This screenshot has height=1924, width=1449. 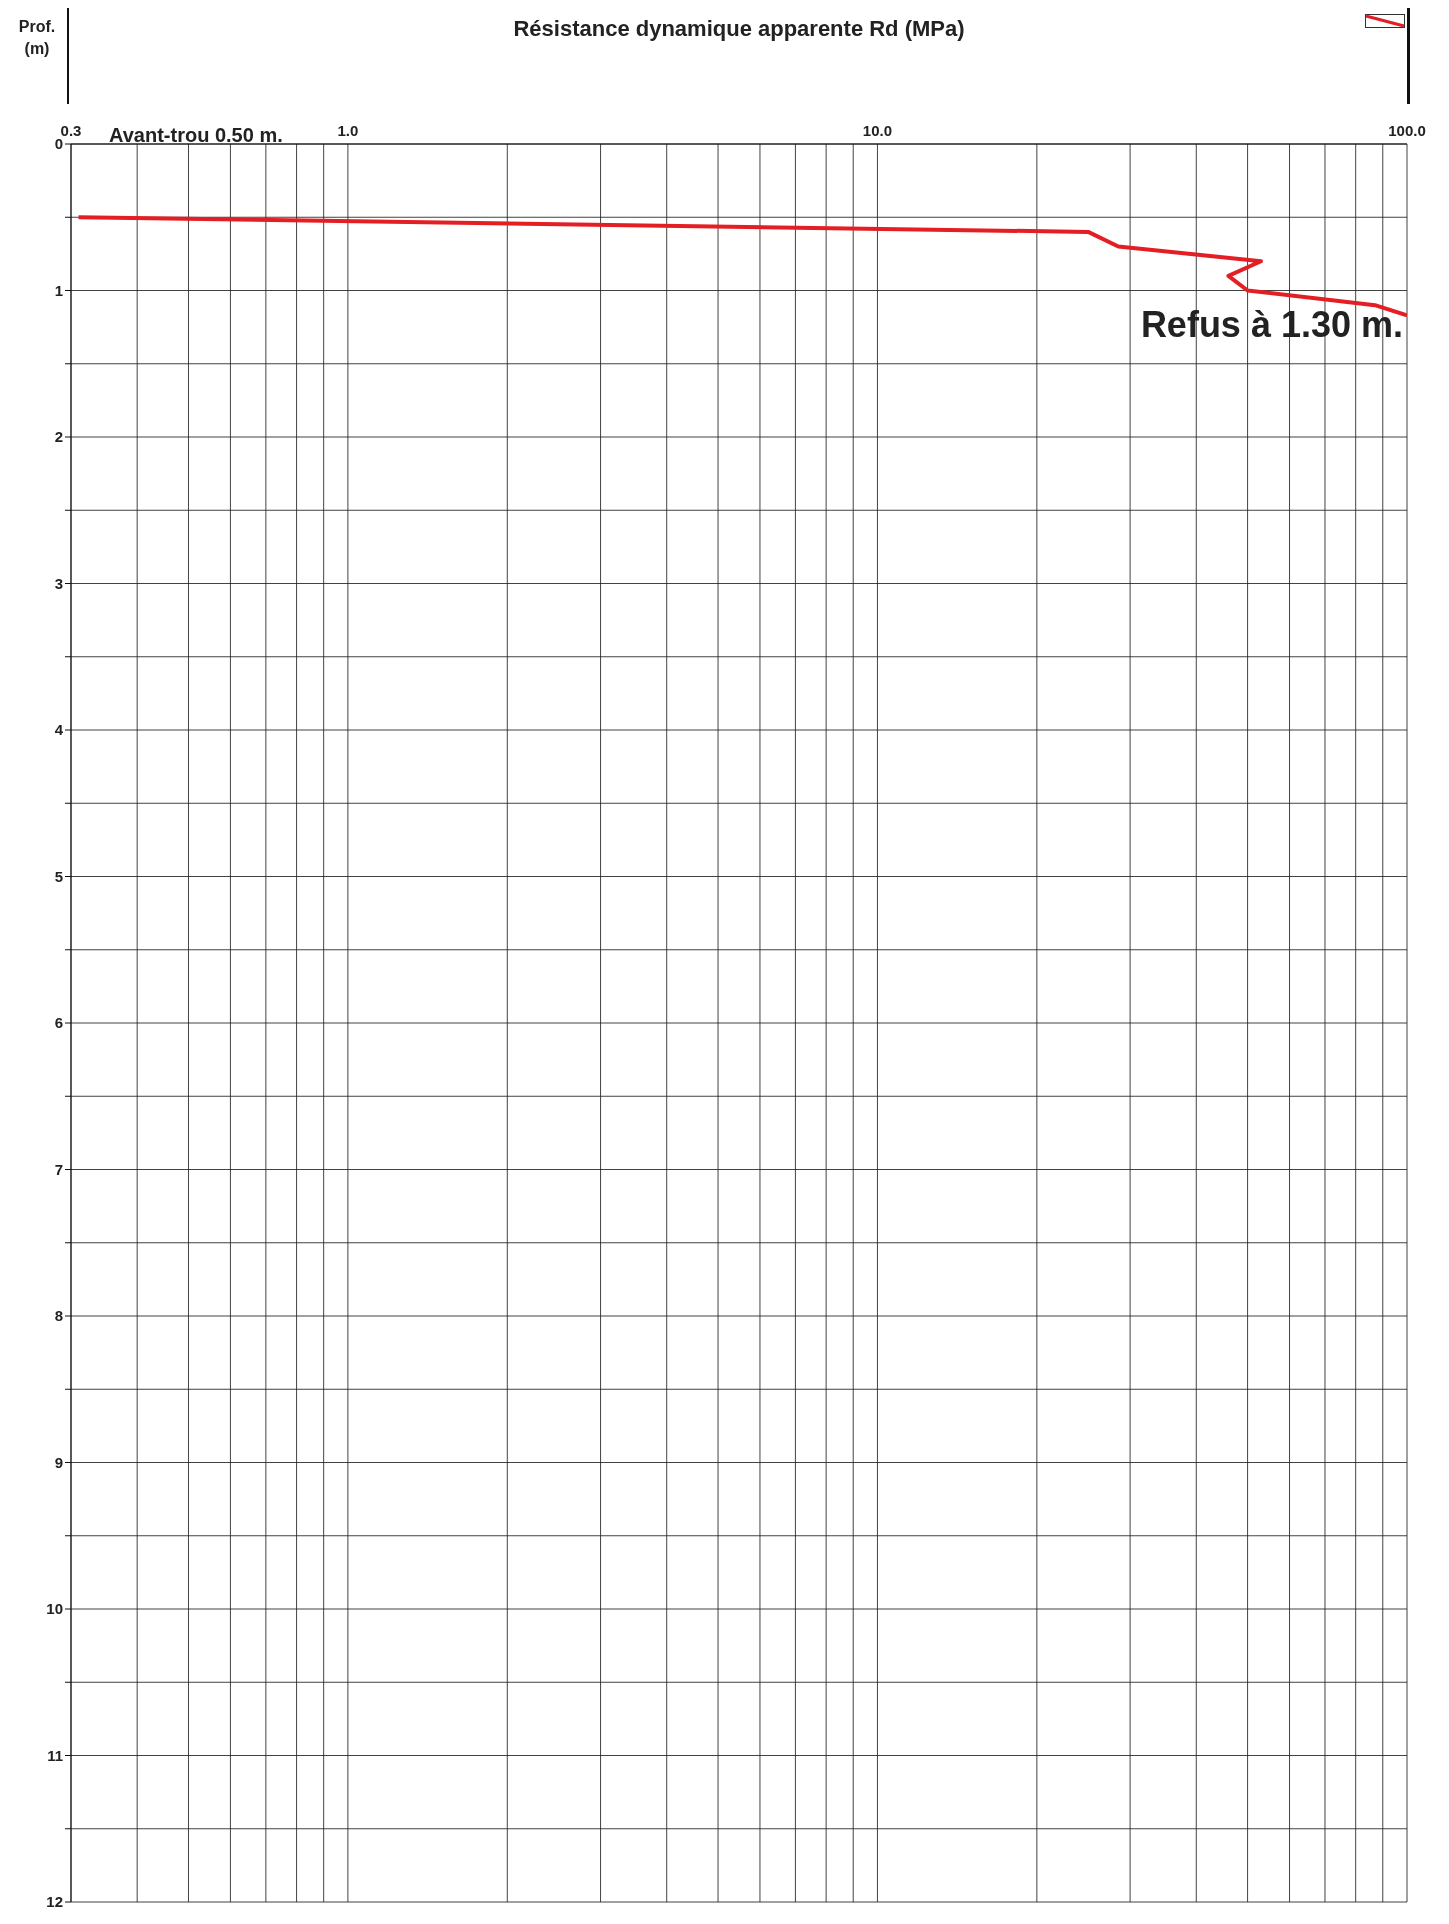 I want to click on y-tick-label: 10, so click(x=54, y=1609).